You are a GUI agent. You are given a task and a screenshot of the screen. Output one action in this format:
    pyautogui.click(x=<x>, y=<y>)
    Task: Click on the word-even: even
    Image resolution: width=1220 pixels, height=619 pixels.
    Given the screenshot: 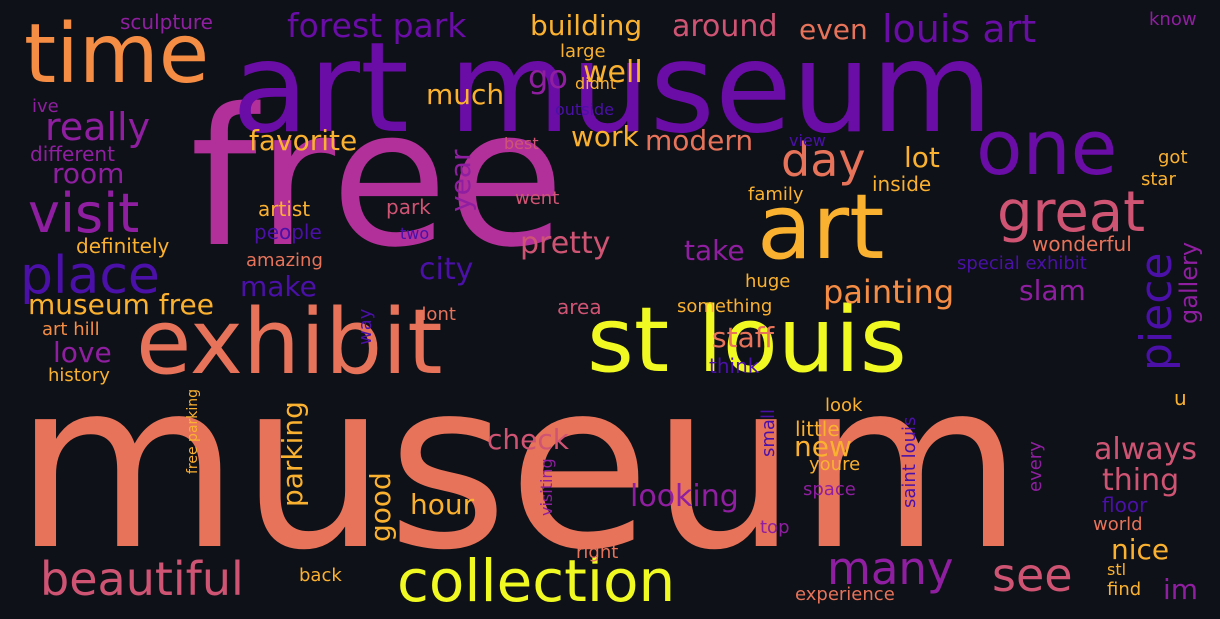 What is the action you would take?
    pyautogui.click(x=833, y=29)
    